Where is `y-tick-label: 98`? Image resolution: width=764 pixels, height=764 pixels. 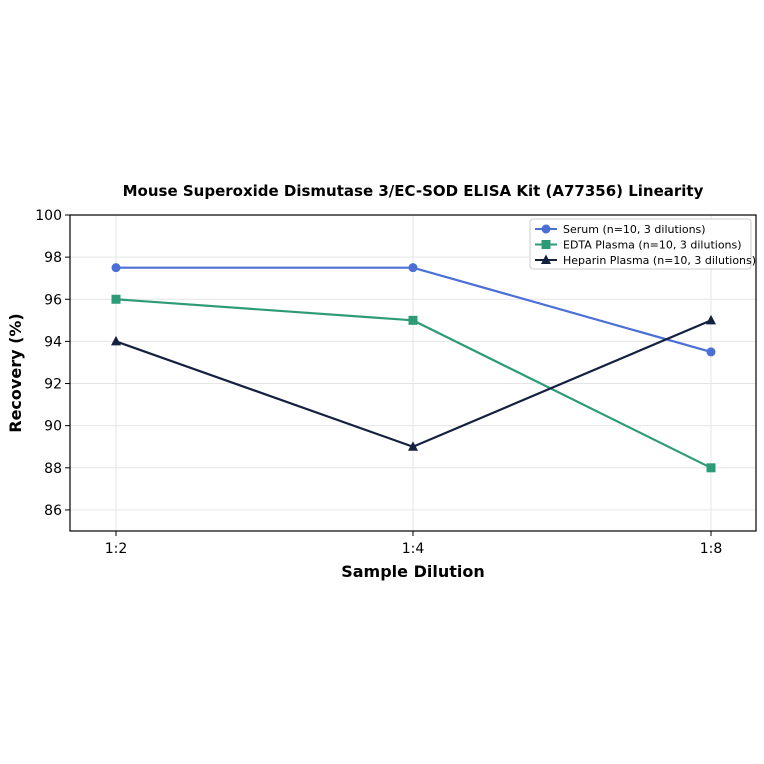
y-tick-label: 98 is located at coordinates (53, 258).